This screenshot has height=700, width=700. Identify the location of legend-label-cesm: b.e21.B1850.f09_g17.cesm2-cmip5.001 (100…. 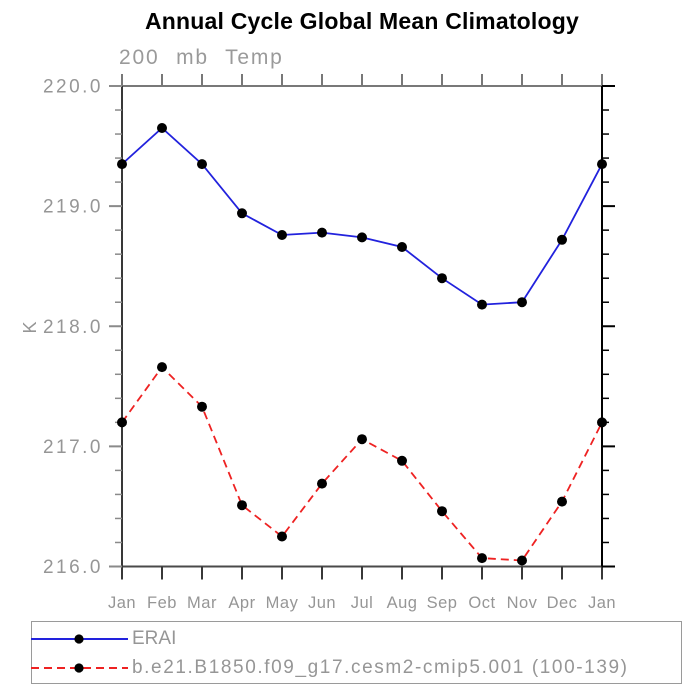
(380, 667).